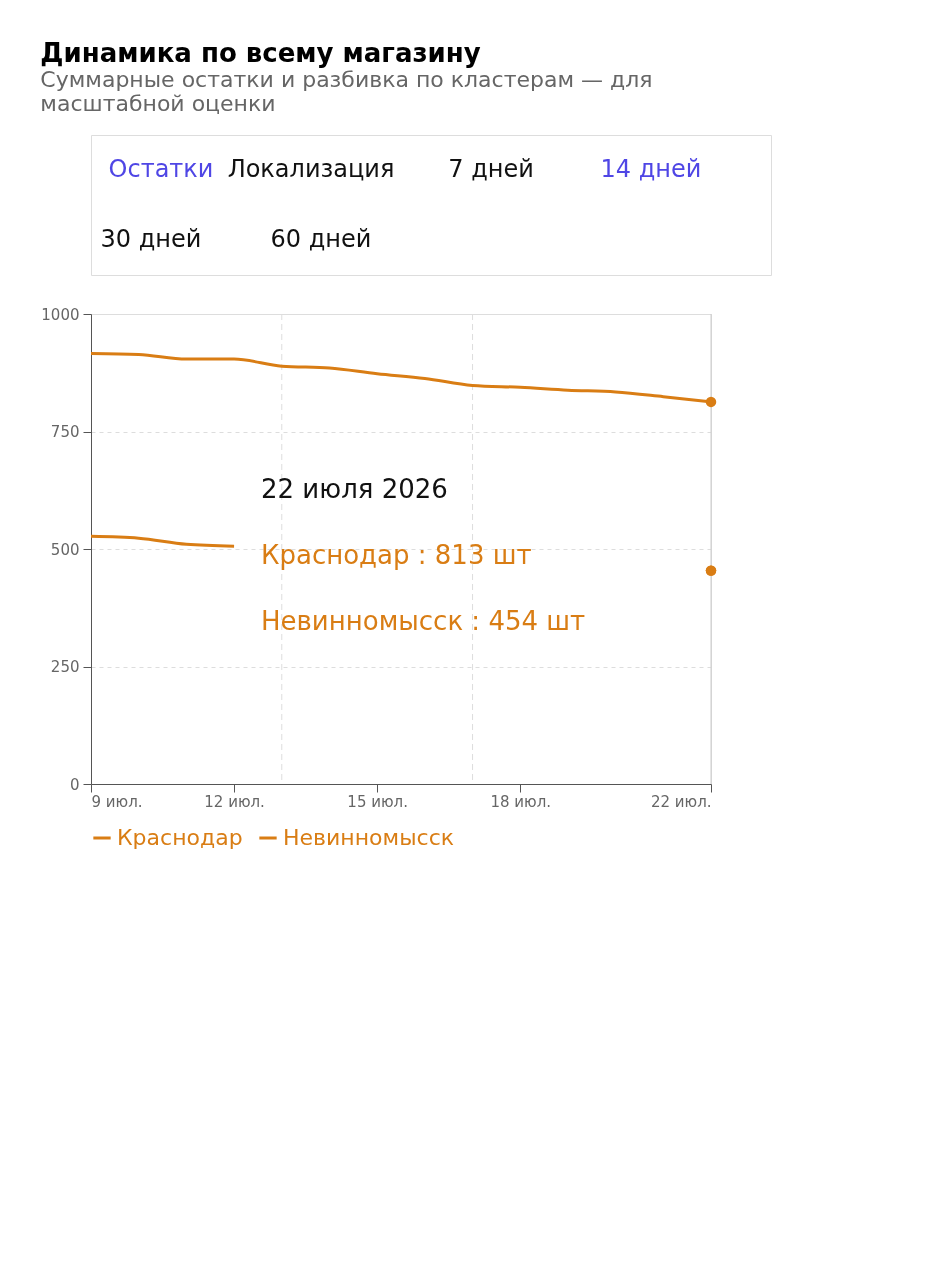 This screenshot has height=1280, width=950. I want to click on x-tick-label: 12 июл., so click(234, 801).